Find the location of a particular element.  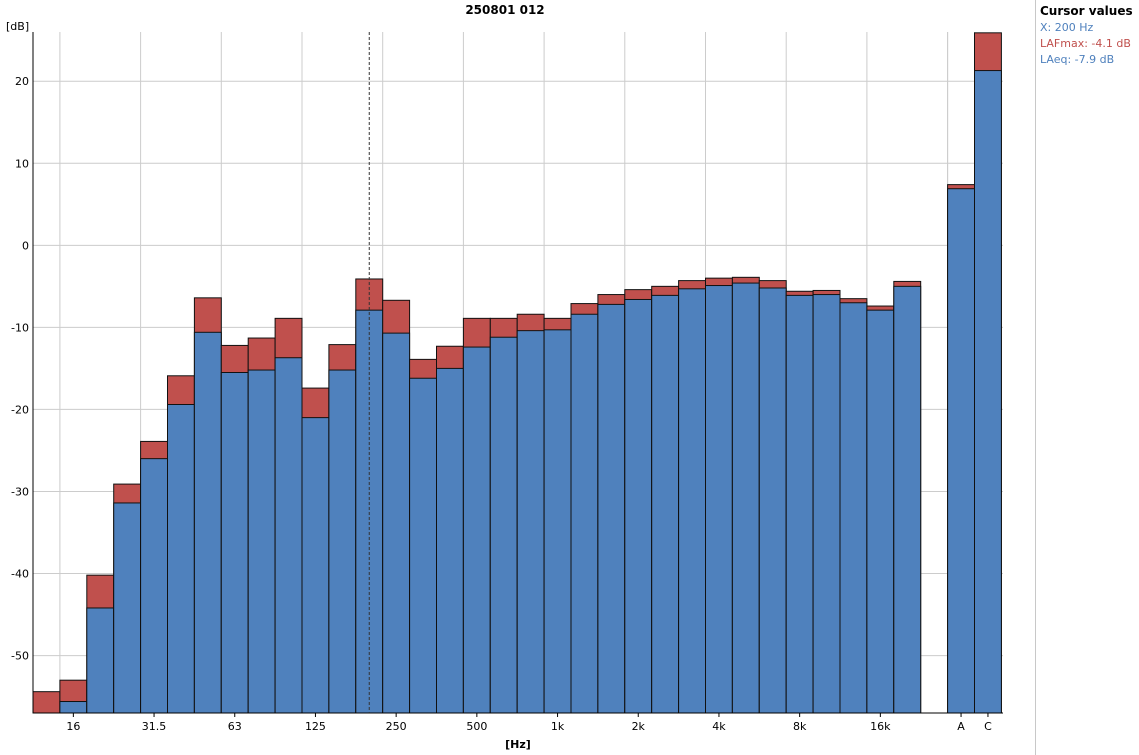

x-axis-unit: [Hz] is located at coordinates (518, 744).